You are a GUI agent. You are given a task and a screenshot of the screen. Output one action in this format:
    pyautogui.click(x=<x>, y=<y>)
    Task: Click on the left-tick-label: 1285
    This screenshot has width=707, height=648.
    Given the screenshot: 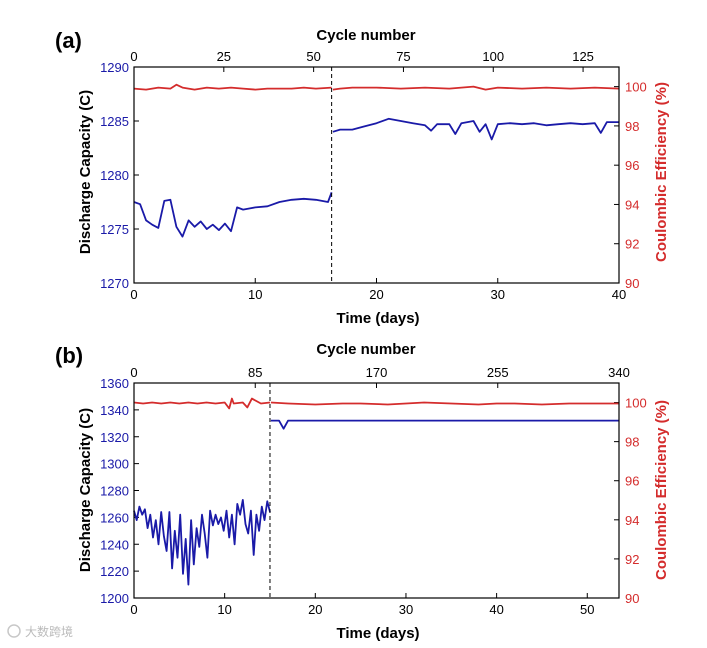 What is the action you would take?
    pyautogui.click(x=114, y=121)
    